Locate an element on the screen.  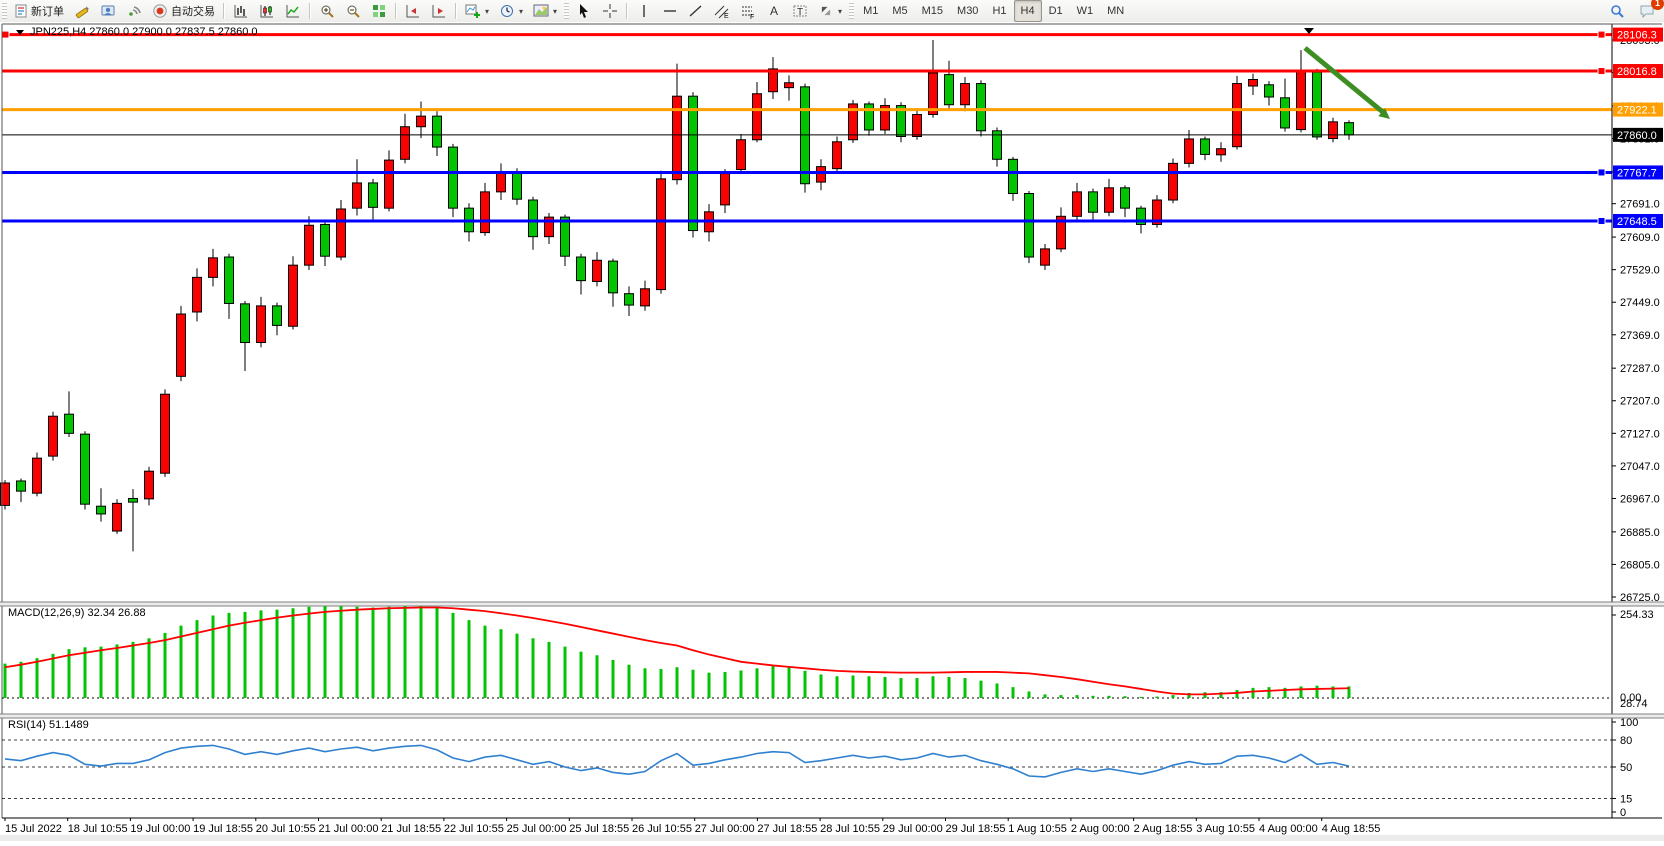
time-tick-label: 1 Aug 10:55 is located at coordinates (1037, 829).